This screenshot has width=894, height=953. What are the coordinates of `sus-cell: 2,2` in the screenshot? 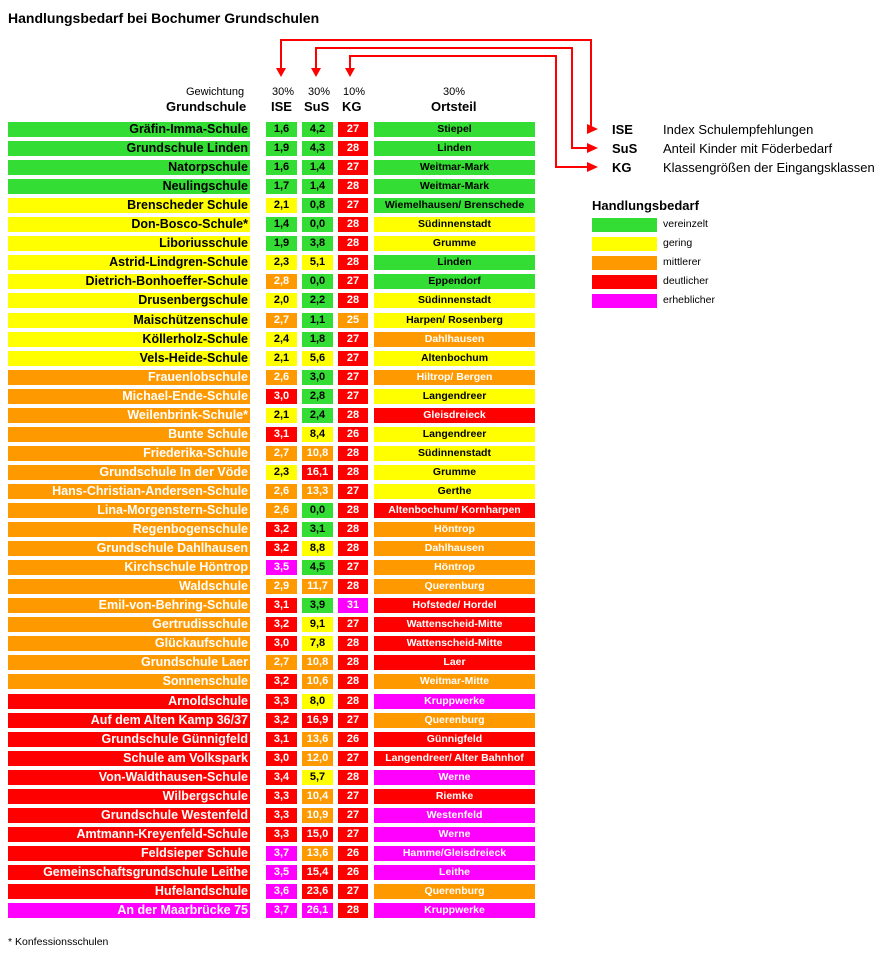 It's located at (317, 301).